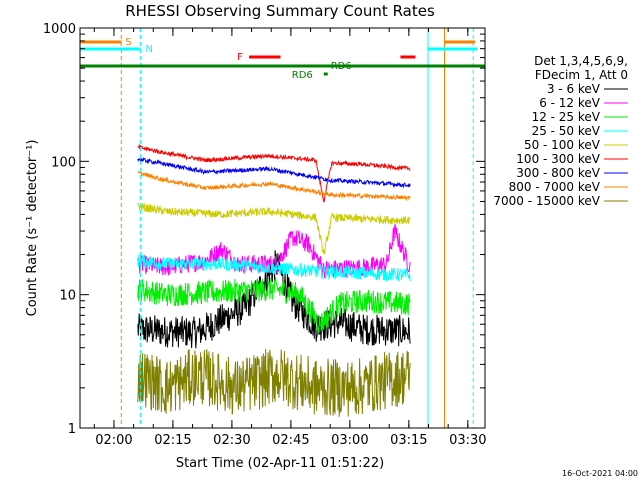  What do you see at coordinates (555, 187) in the screenshot?
I see `legend-label: 800 - 7000 keV` at bounding box center [555, 187].